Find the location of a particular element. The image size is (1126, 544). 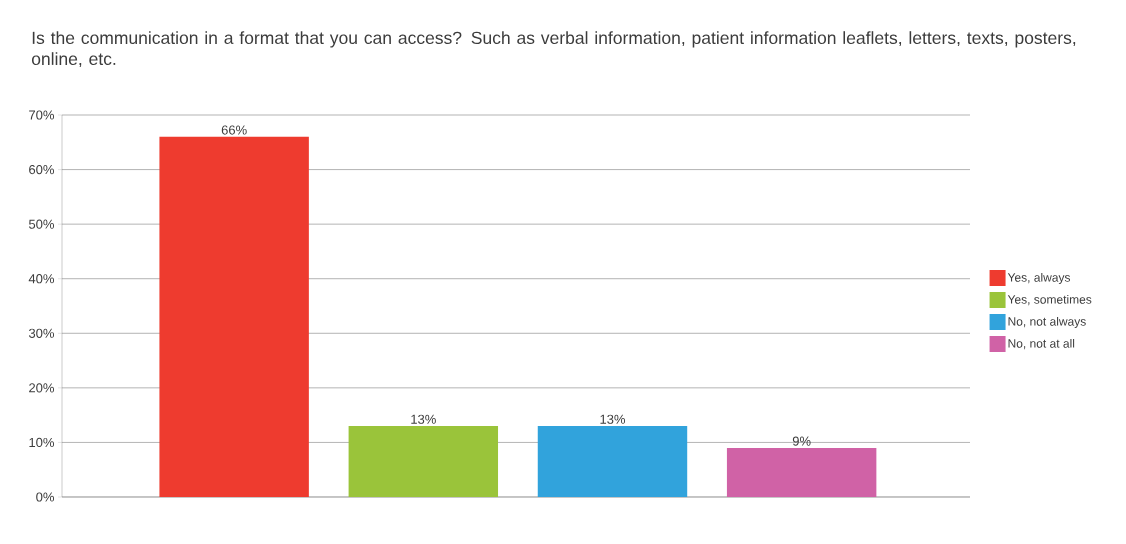

y-tick-label: 10% is located at coordinates (42, 442).